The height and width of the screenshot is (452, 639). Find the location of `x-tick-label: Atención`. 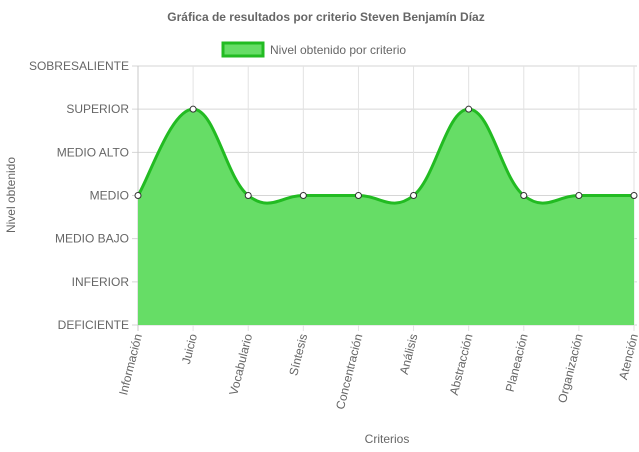

x-tick-label: Atención is located at coordinates (627, 356).